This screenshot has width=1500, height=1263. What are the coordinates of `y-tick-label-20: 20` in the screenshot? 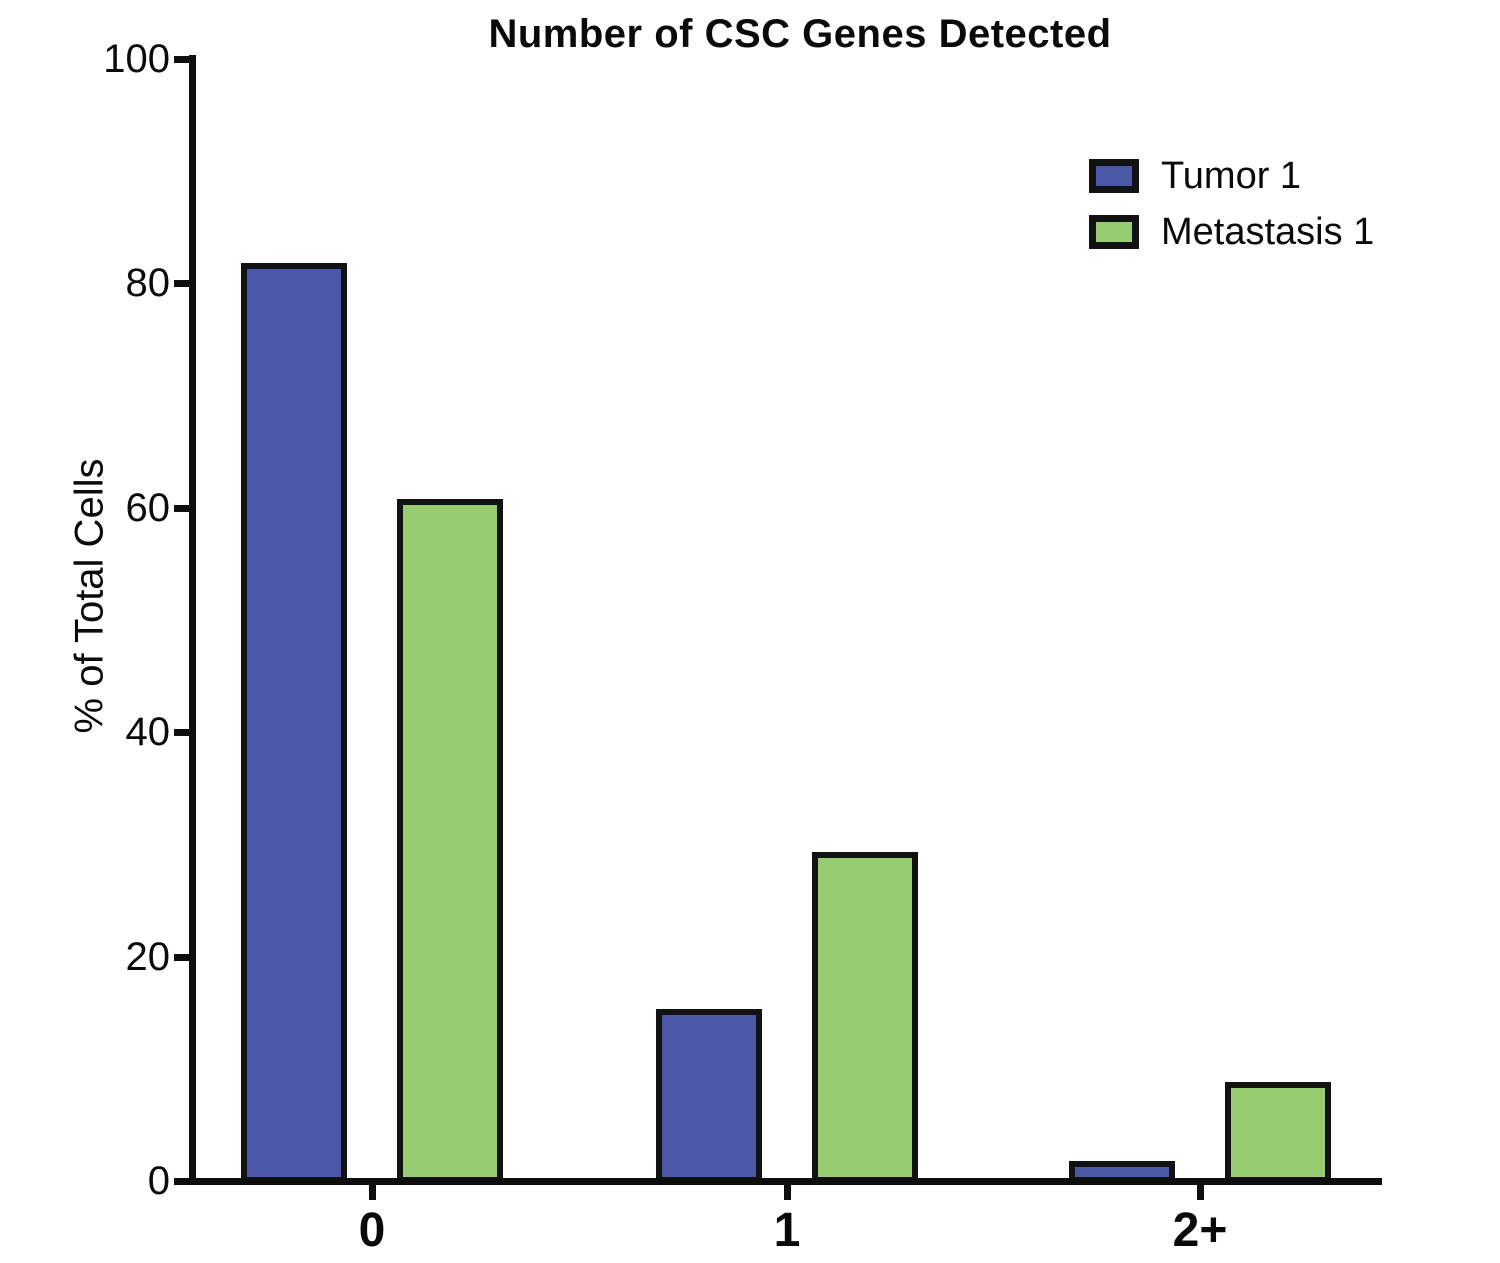 It's located at (148, 956).